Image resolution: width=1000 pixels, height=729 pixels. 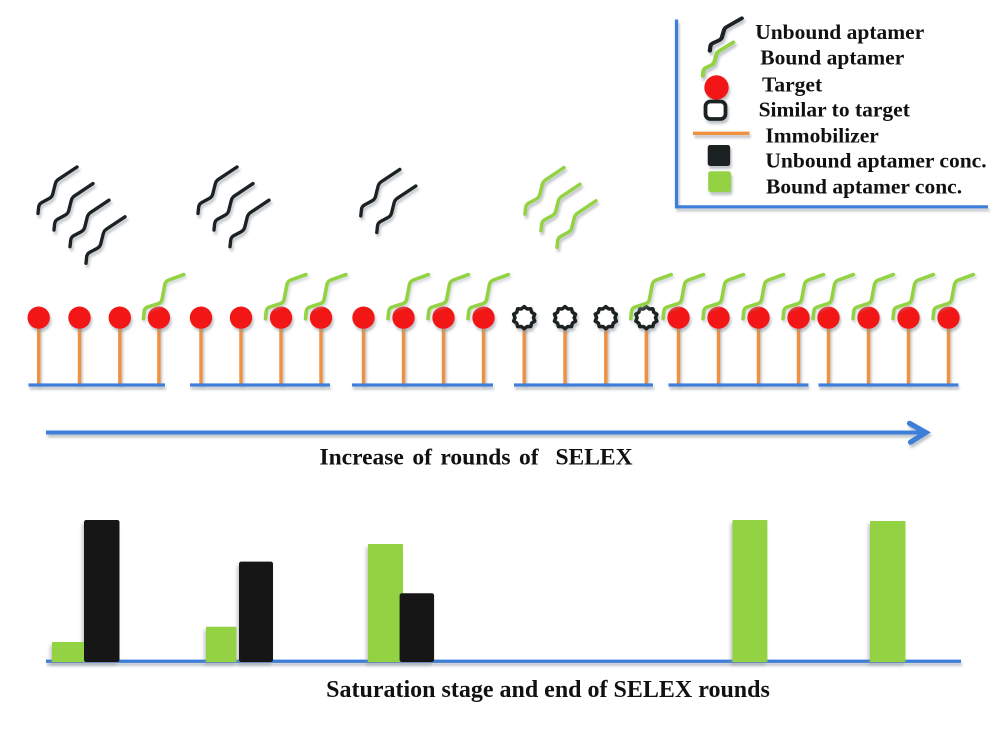 I want to click on svg-text: Bound aptamer conc., so click(x=864, y=187).